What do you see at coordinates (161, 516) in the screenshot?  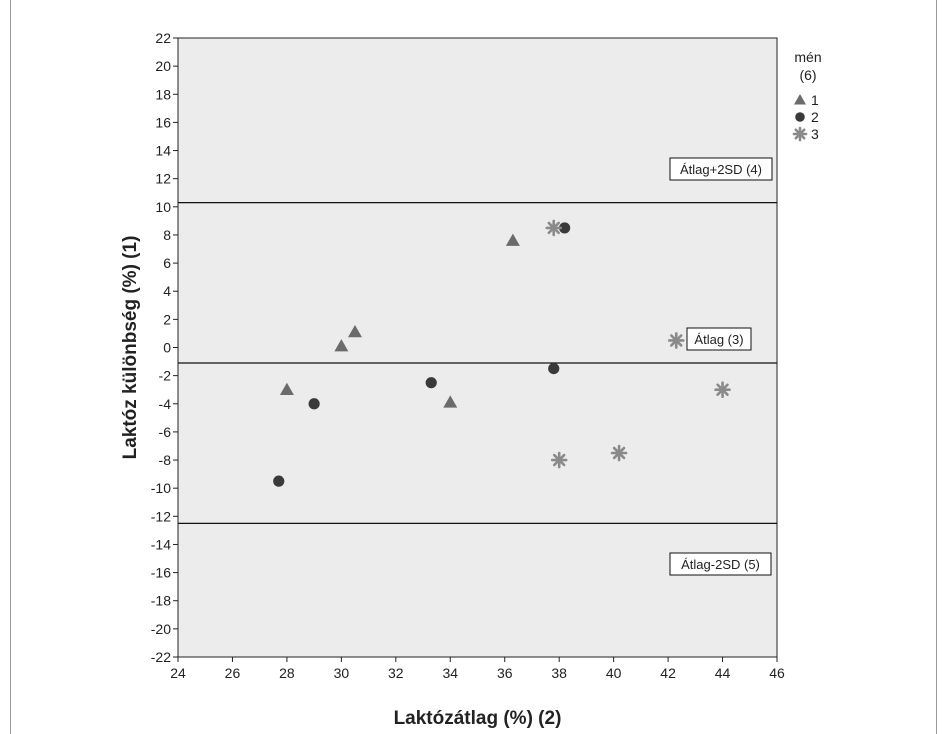 I see `y-tick-label: -12` at bounding box center [161, 516].